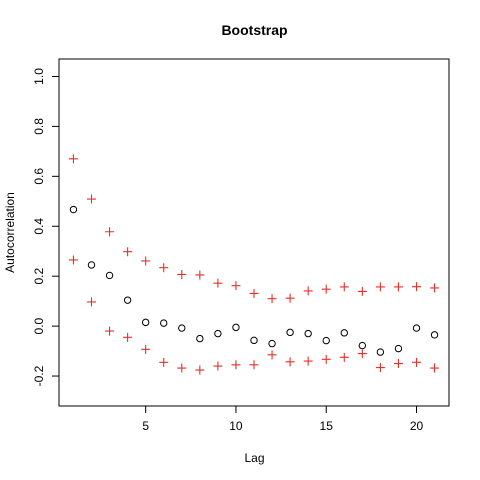  Describe the element at coordinates (254, 458) in the screenshot. I see `x-axis-label: Lag` at that location.